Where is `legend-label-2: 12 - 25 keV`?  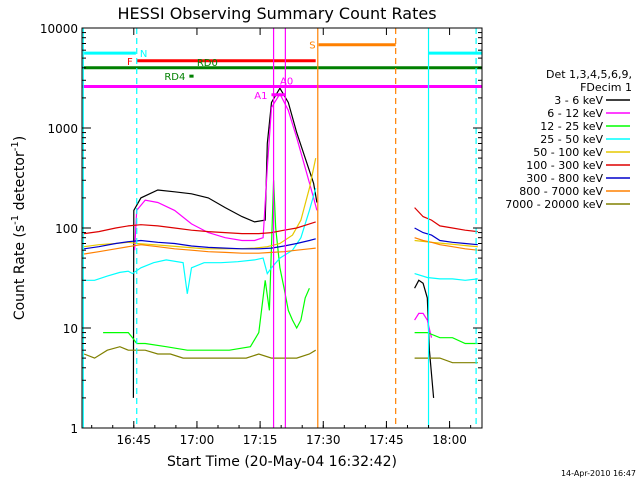
legend-label-2: 12 - 25 keV is located at coordinates (571, 126).